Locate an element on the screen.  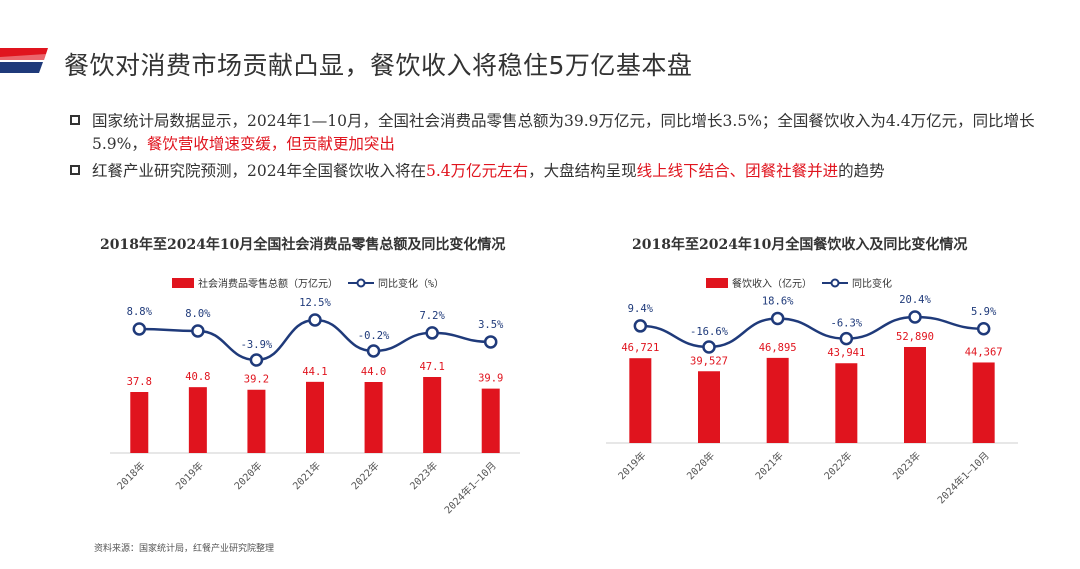
bar-value-label: 39.9 is located at coordinates (490, 379).